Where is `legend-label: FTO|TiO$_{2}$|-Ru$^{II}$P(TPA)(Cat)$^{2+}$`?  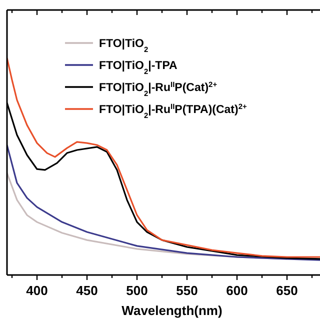
legend-label: FTO|TiO$_{2}$|-Ru$^{II}$P(TPA)(Cat)$^{2+}$ is located at coordinates (173, 111).